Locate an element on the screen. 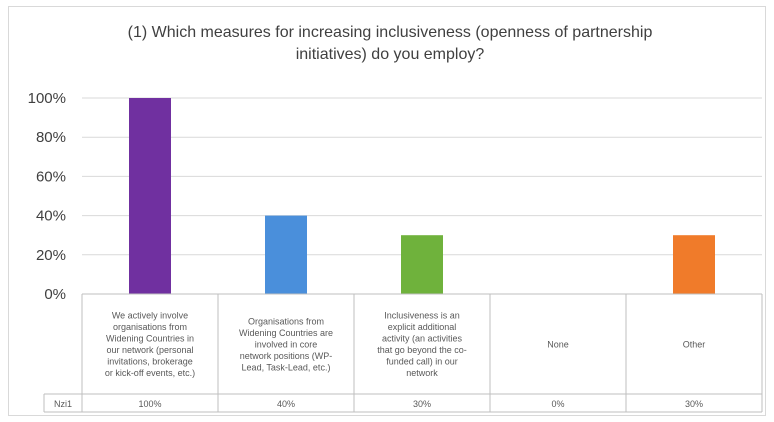 The image size is (774, 422). category-label: organisations from is located at coordinates (150, 327).